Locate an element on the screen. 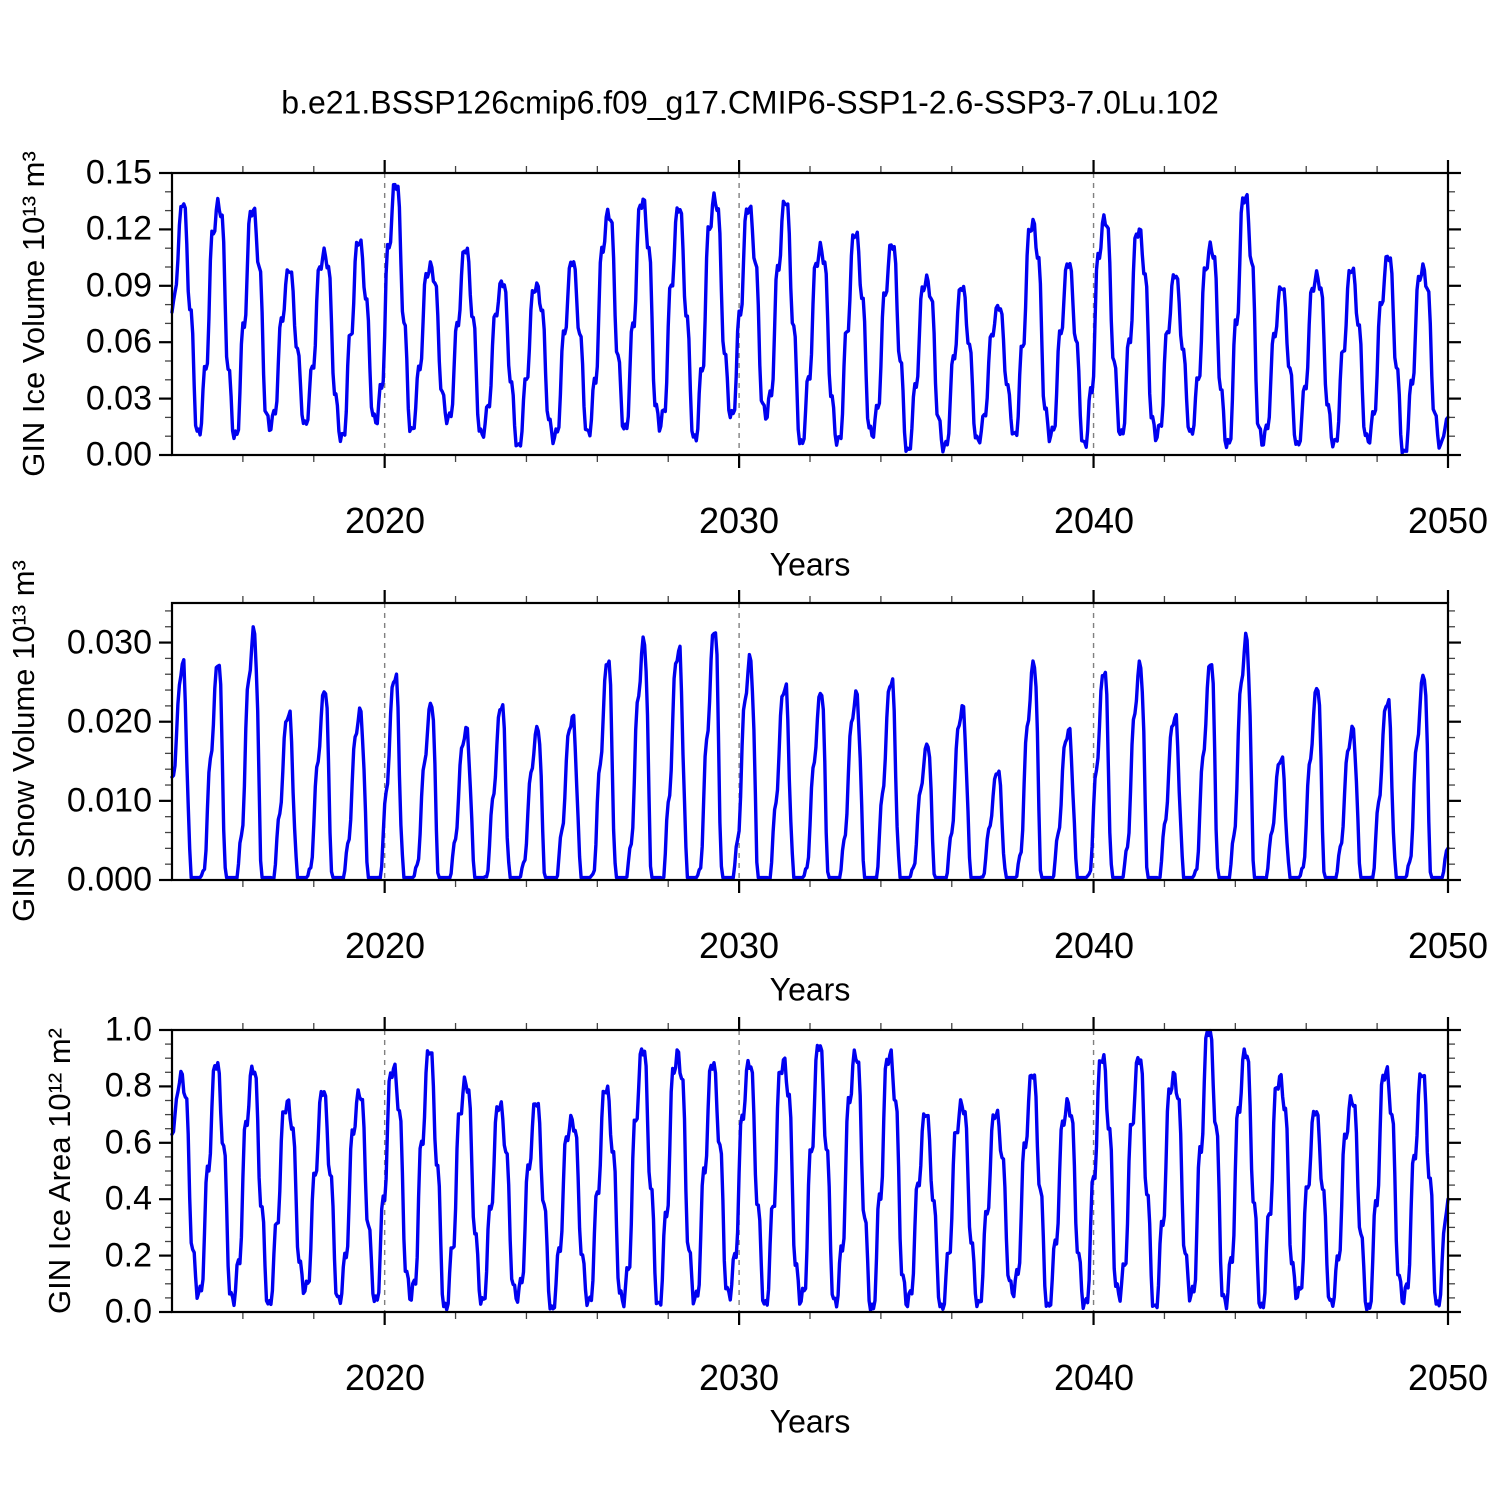  y-tick-label: 0.030 is located at coordinates (109, 642).